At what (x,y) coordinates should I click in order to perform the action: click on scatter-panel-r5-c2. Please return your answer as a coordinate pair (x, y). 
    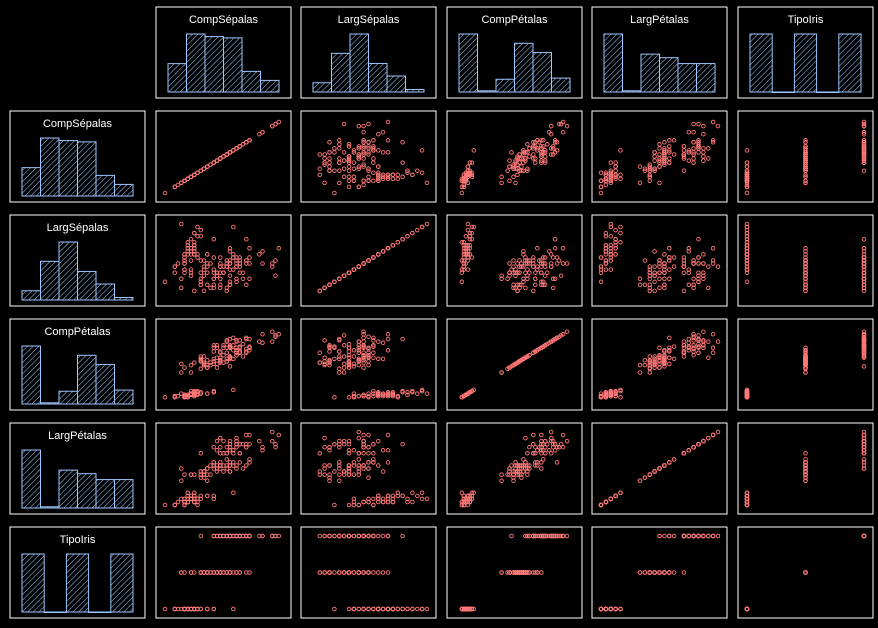
    Looking at the image, I should click on (368, 572).